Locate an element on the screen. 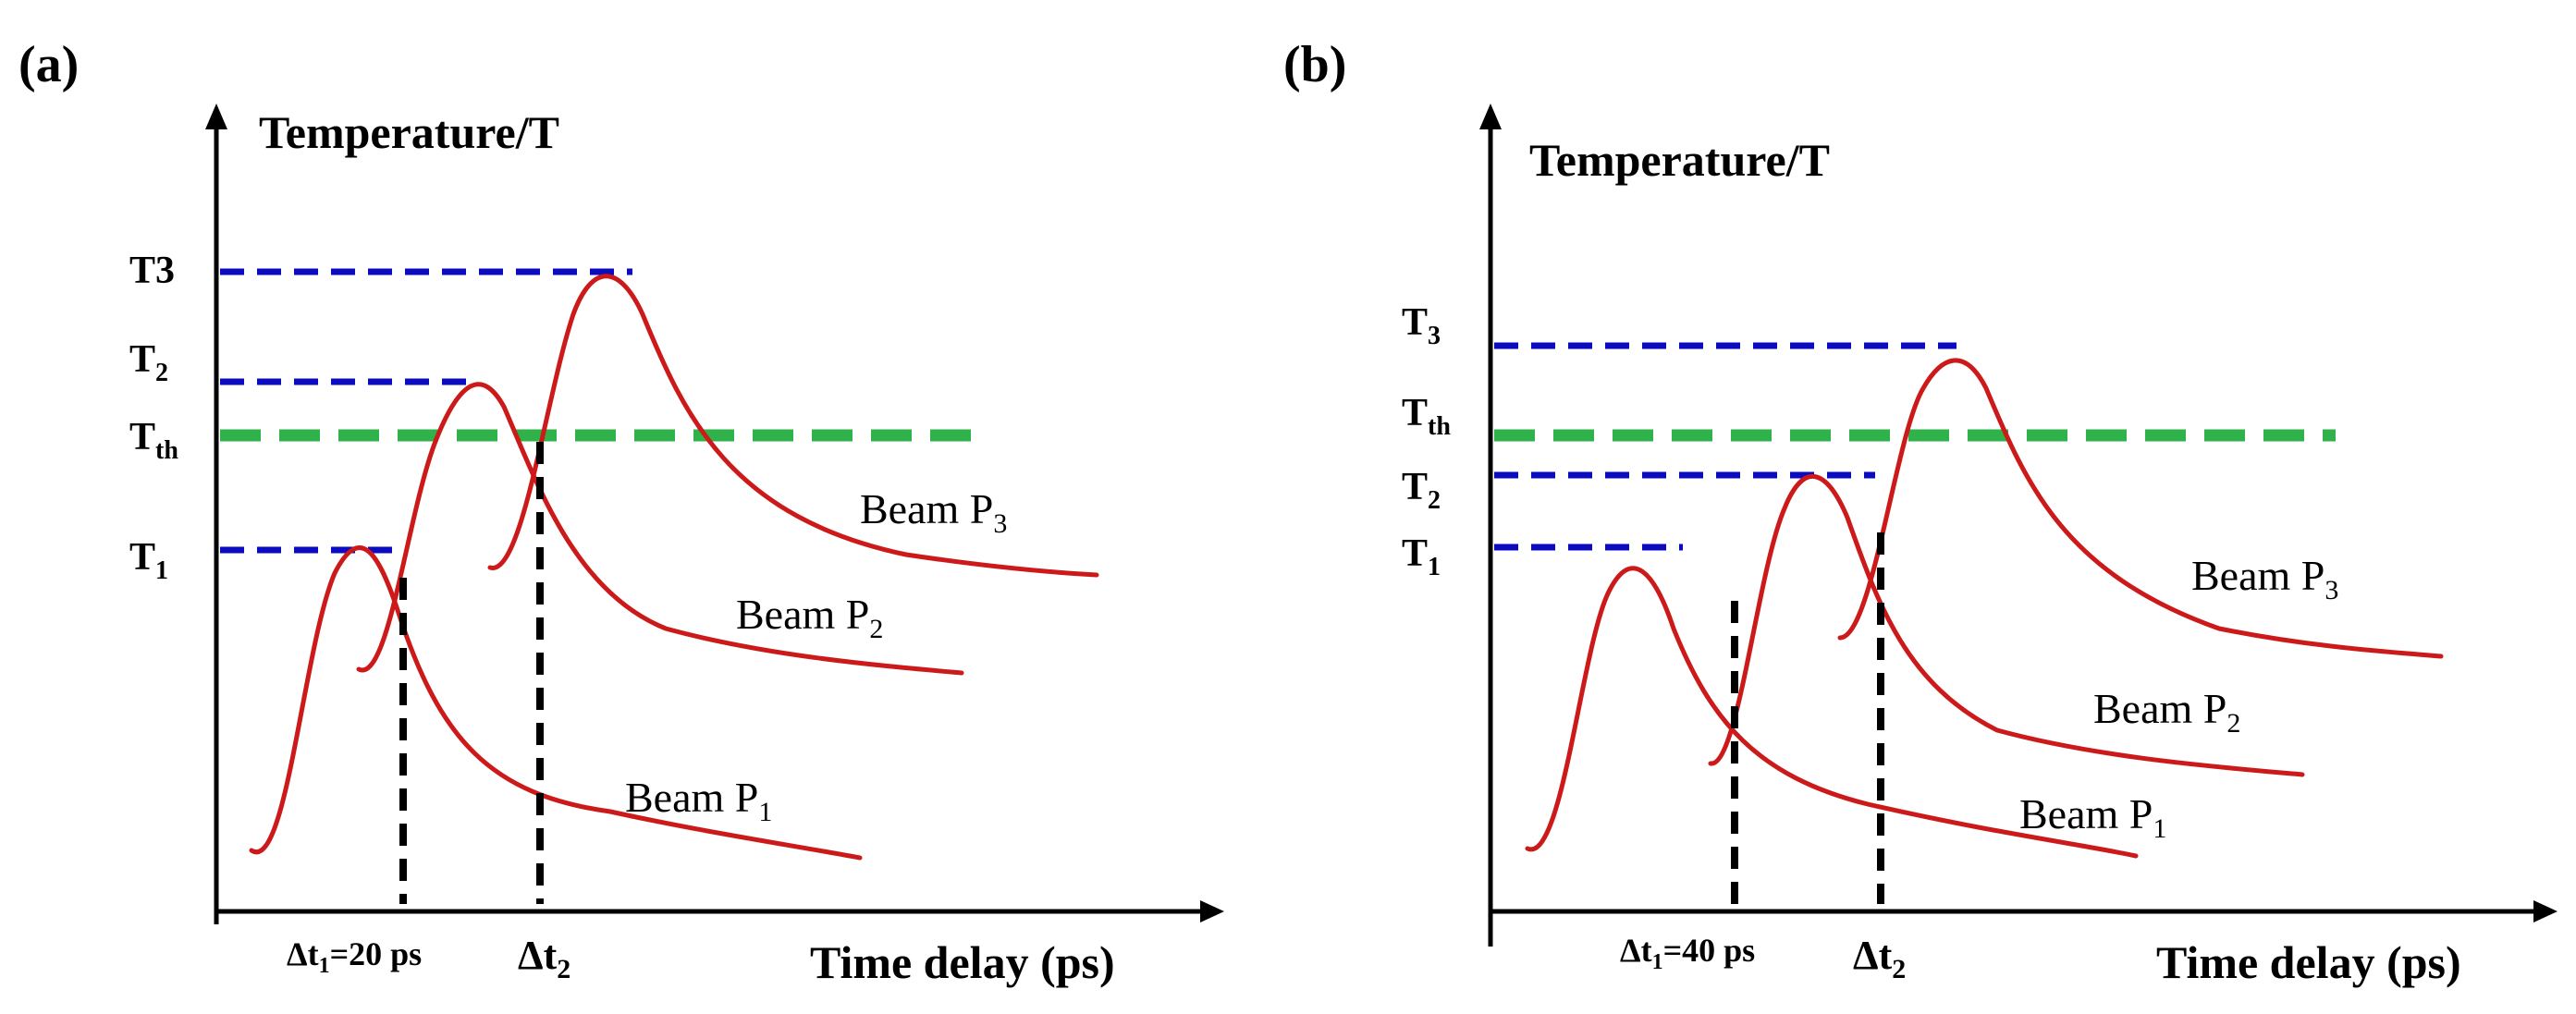 This screenshot has width=2576, height=1014. panel-b-y-axis-label: Temperature/T is located at coordinates (1679, 160).